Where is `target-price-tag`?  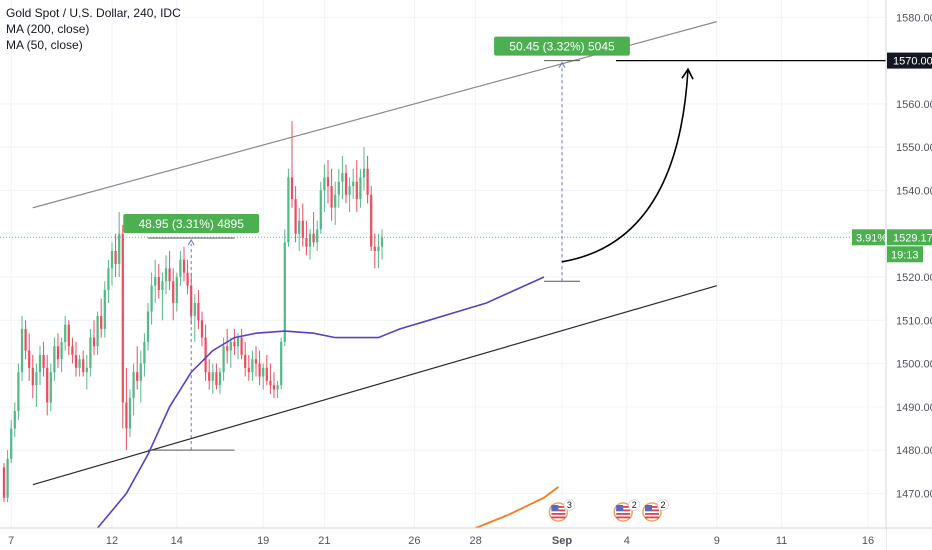 target-price-tag is located at coordinates (909, 60).